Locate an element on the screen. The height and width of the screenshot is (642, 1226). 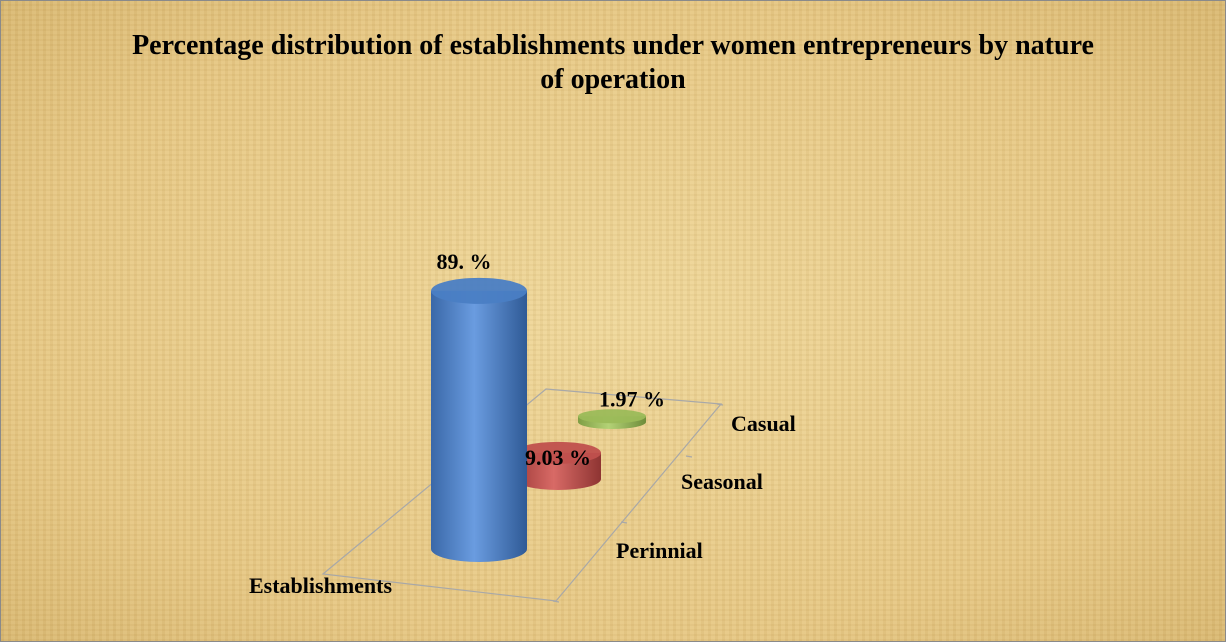
category-label: Seasonal is located at coordinates (722, 481).